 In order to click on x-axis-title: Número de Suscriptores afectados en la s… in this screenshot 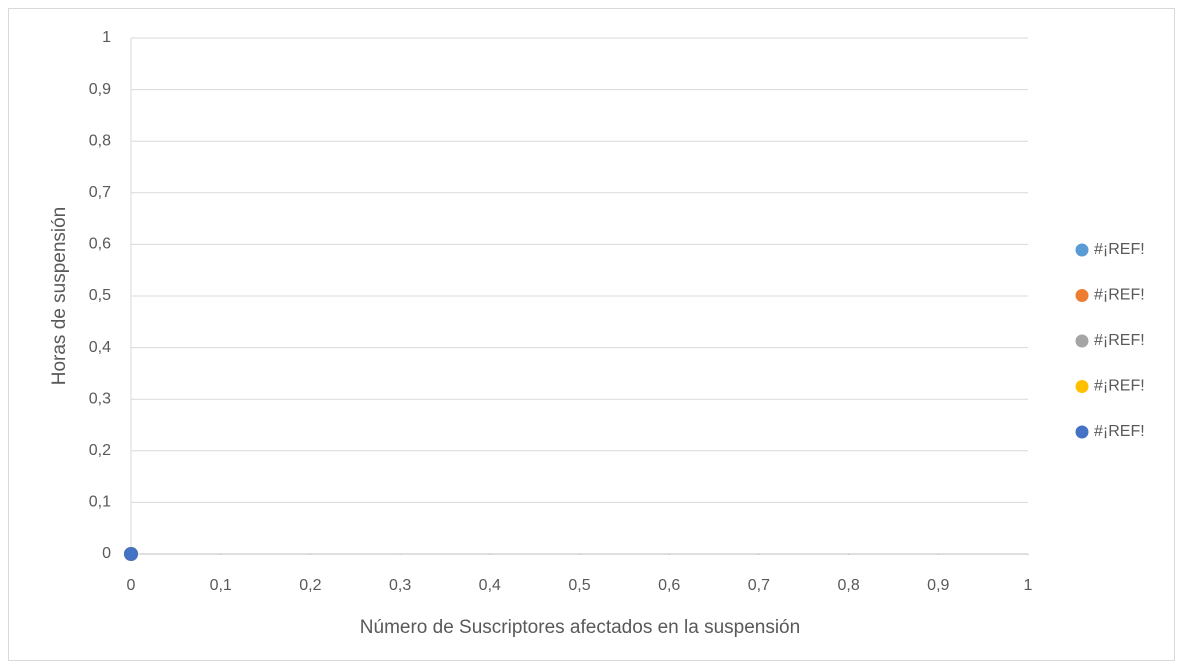, I will do `click(580, 627)`.